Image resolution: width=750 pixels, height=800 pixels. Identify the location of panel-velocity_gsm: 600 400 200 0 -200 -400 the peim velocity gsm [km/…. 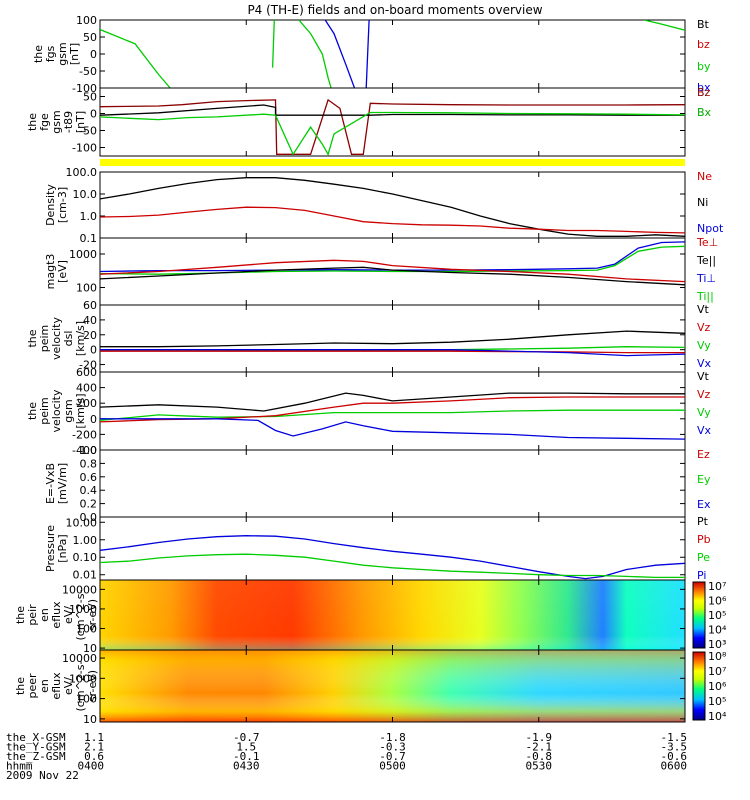
(369, 411).